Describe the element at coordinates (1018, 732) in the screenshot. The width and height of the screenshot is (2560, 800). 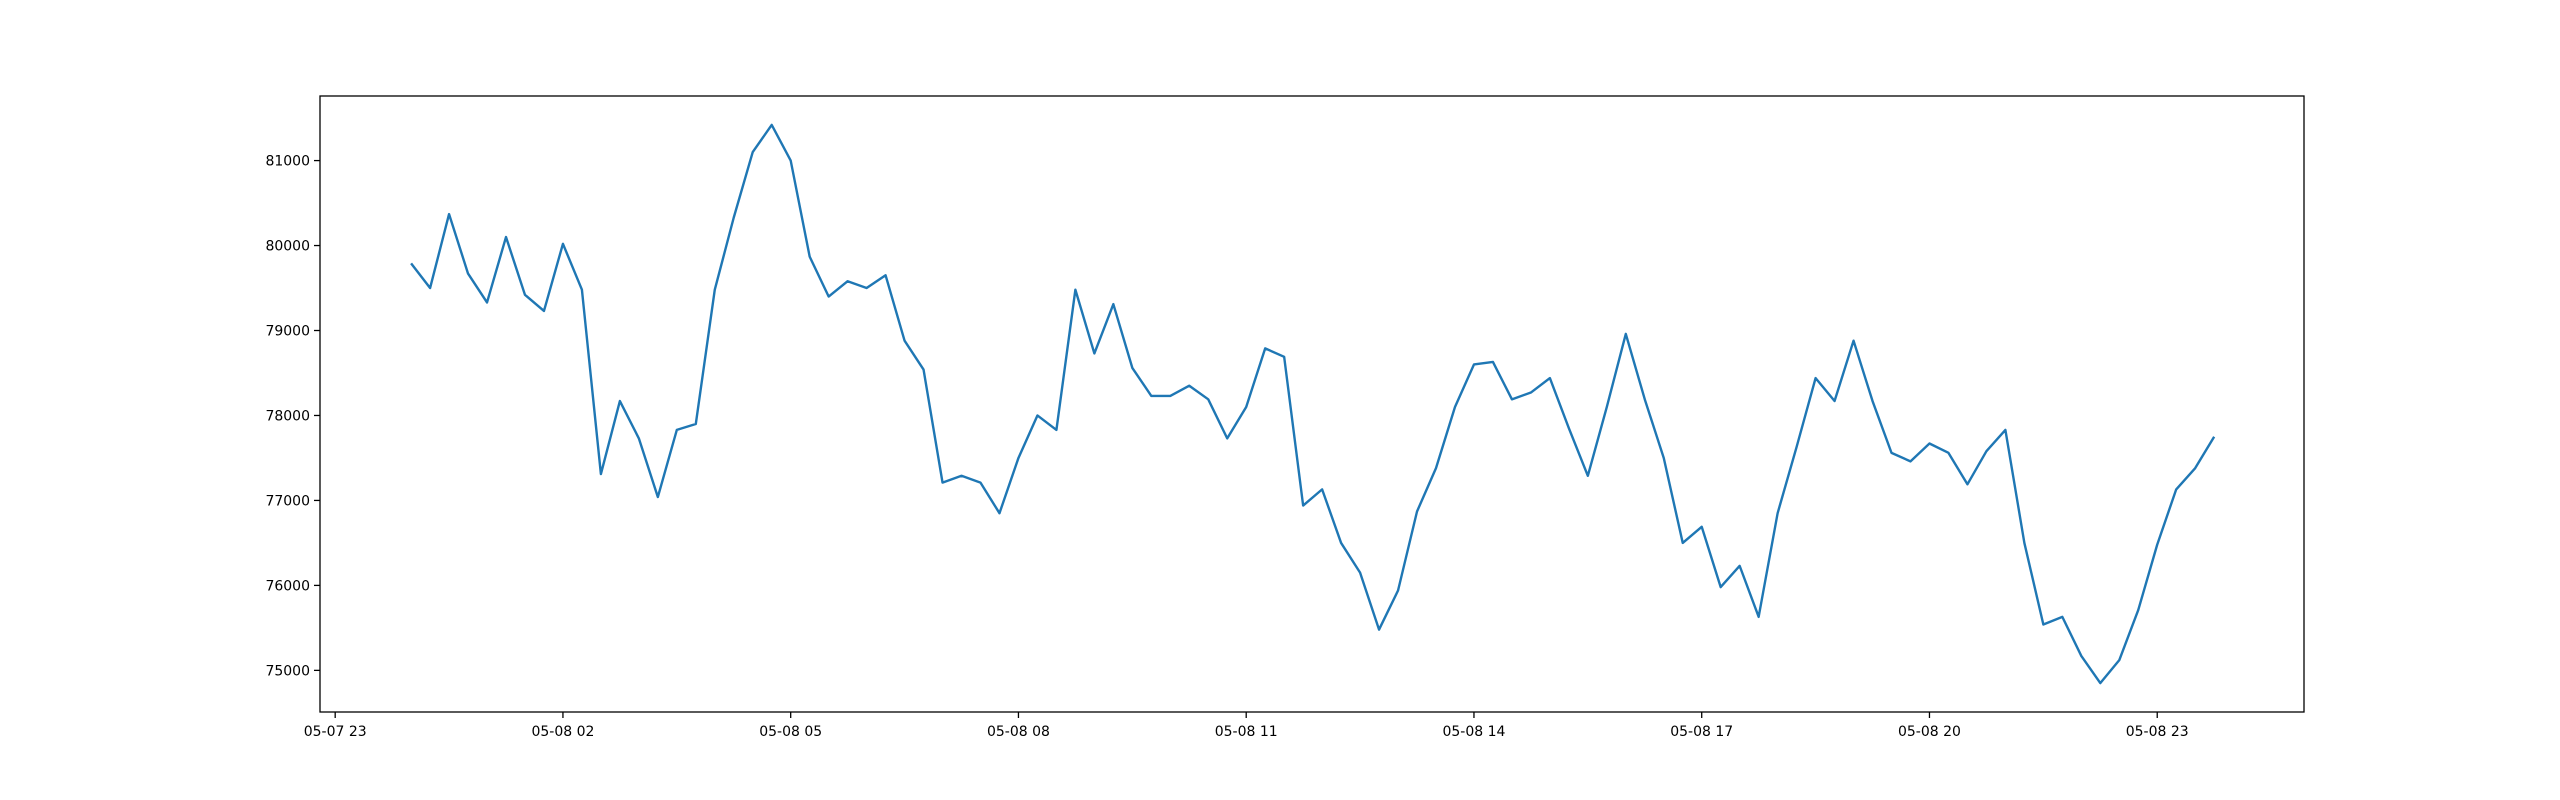
I see `x-tick-label: 05-08 08` at that location.